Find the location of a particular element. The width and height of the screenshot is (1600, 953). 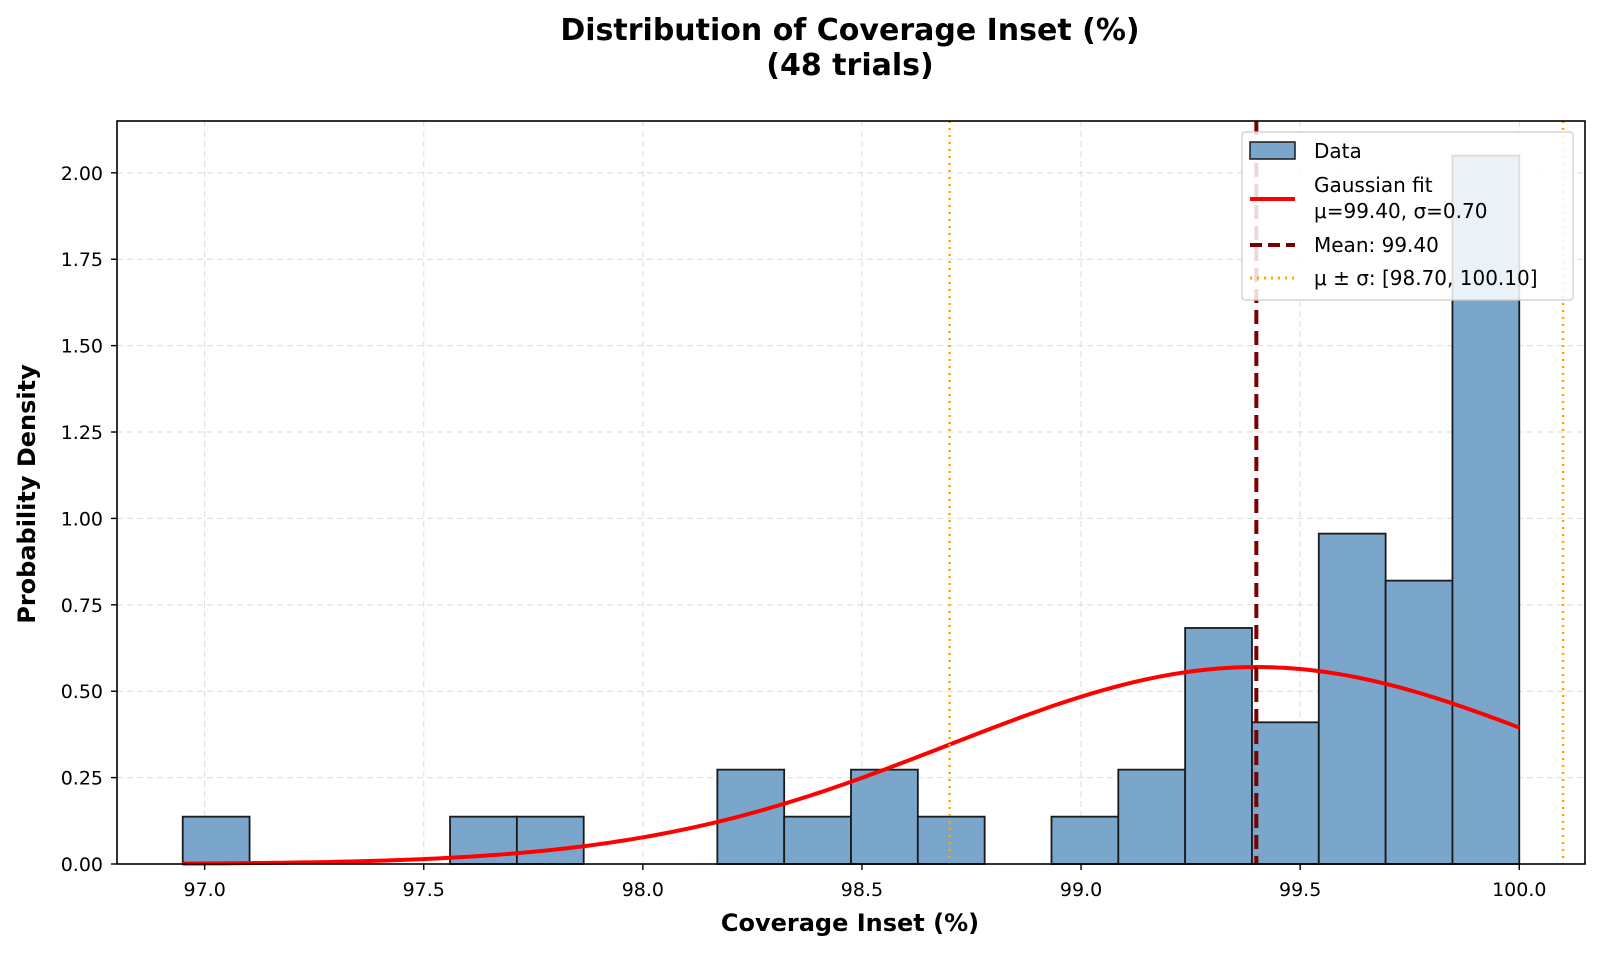

y-axis-ticks: 0.00 0.25 0.50 0.75 1.00 1.25 1.50 1.75 2.00 is located at coordinates (89, 519).